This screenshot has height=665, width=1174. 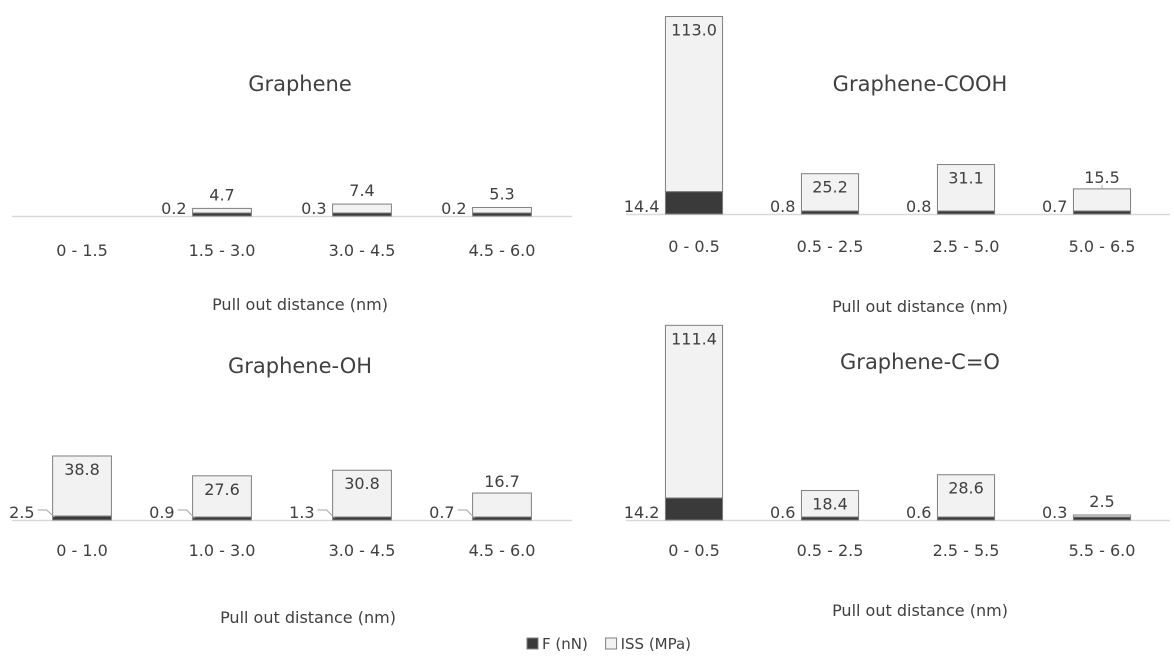 What do you see at coordinates (1102, 177) in the screenshot?
I see `data-label-iss: 15.5` at bounding box center [1102, 177].